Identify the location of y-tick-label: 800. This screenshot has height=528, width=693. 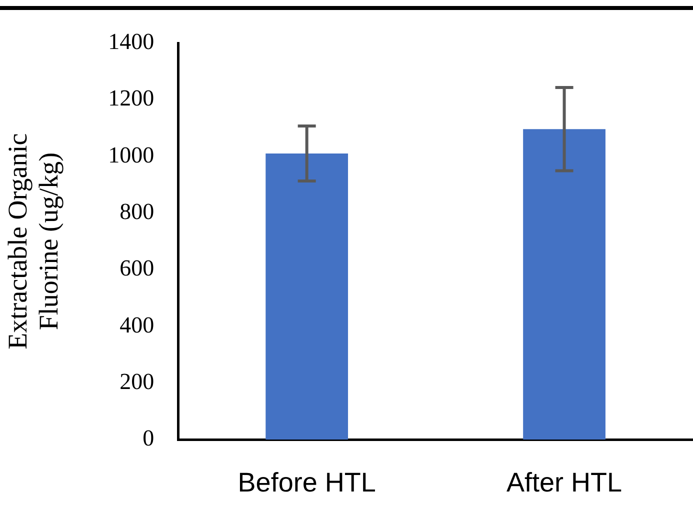
(137, 211).